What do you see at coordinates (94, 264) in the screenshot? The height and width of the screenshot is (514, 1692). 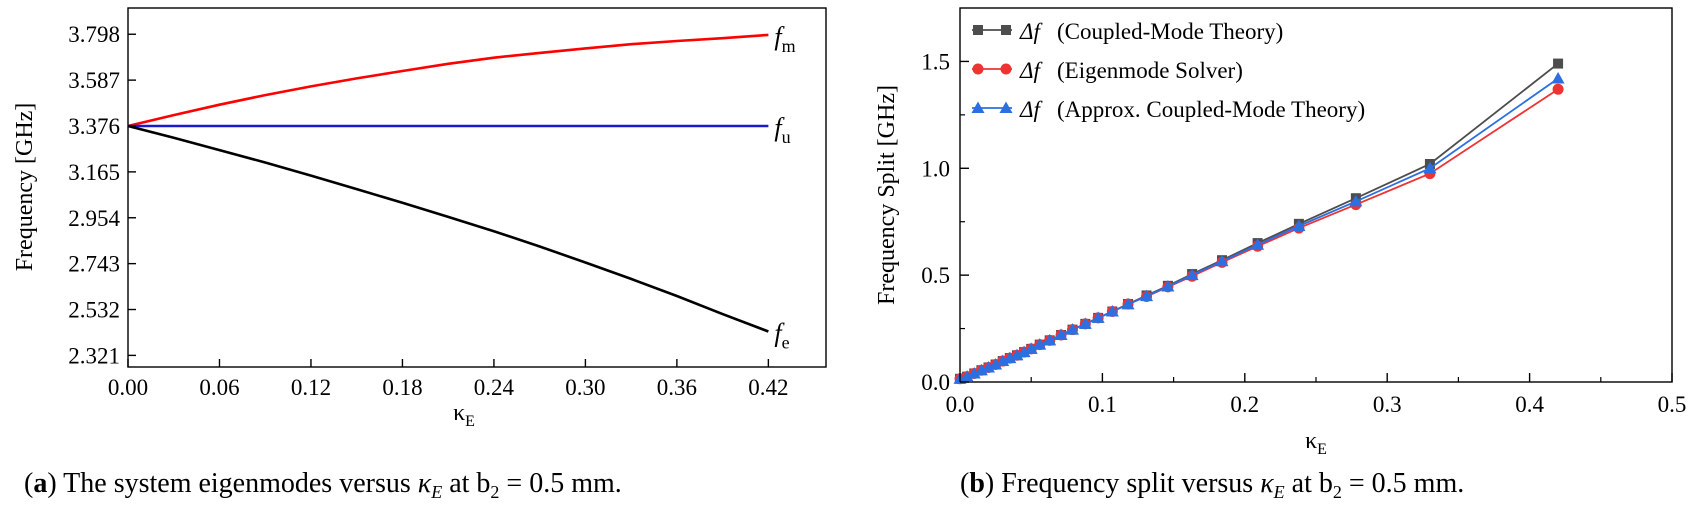 I see `panel-a-y-tick-label: 2.743` at bounding box center [94, 264].